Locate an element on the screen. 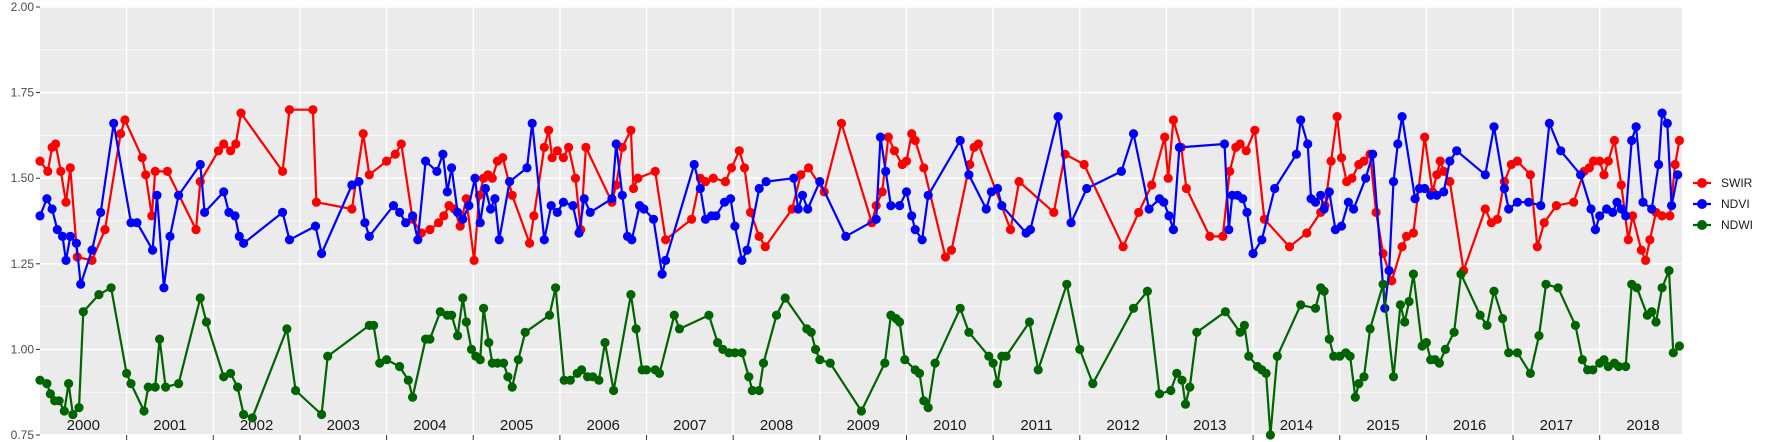 This screenshot has height=442, width=1773. year-label: 2014 is located at coordinates (1296, 425).